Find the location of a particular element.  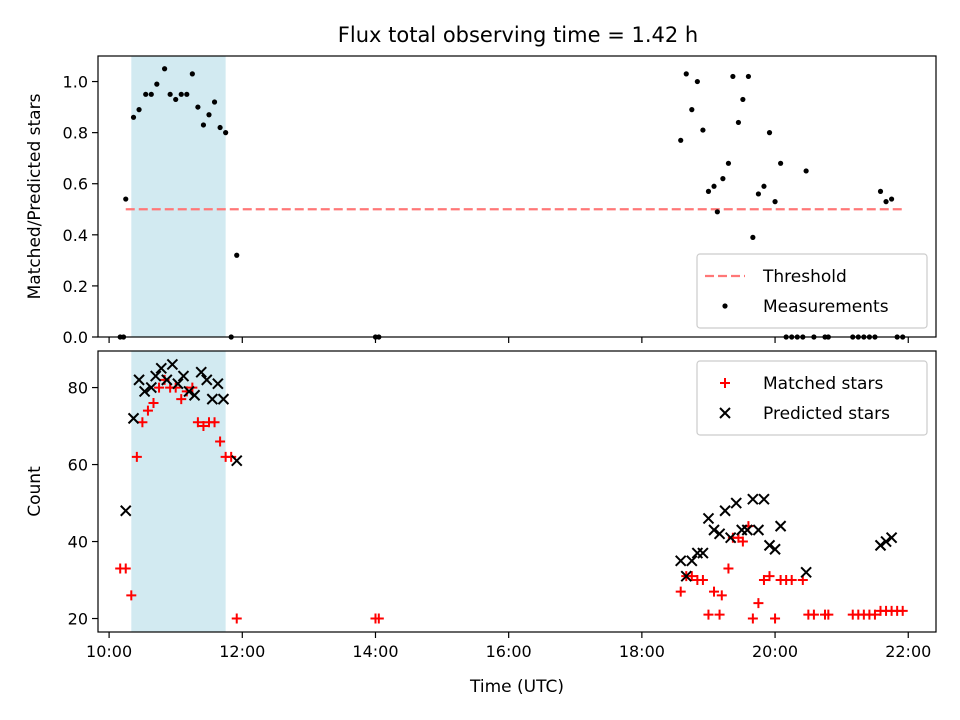

y-tick-label: 1.0 is located at coordinates (75, 82).